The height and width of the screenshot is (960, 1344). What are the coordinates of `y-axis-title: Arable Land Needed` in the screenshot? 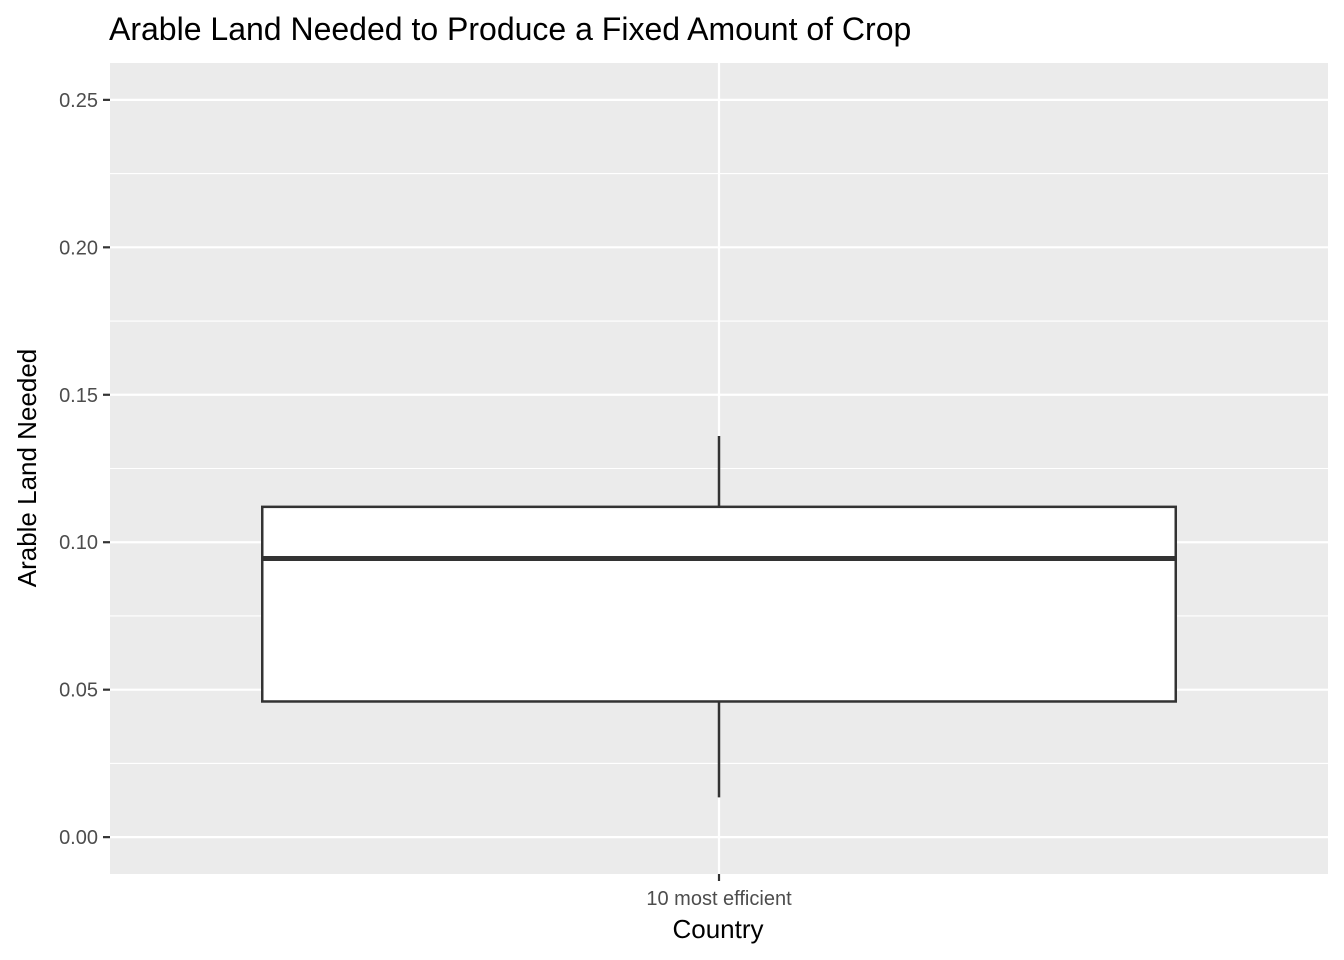 It's located at (27, 468).